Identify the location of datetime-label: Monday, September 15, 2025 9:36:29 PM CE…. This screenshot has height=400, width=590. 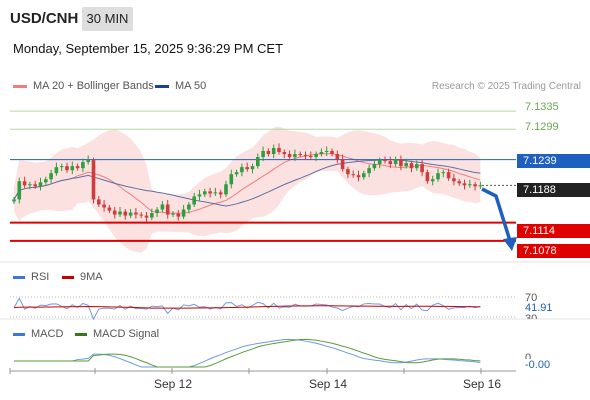
(148, 48).